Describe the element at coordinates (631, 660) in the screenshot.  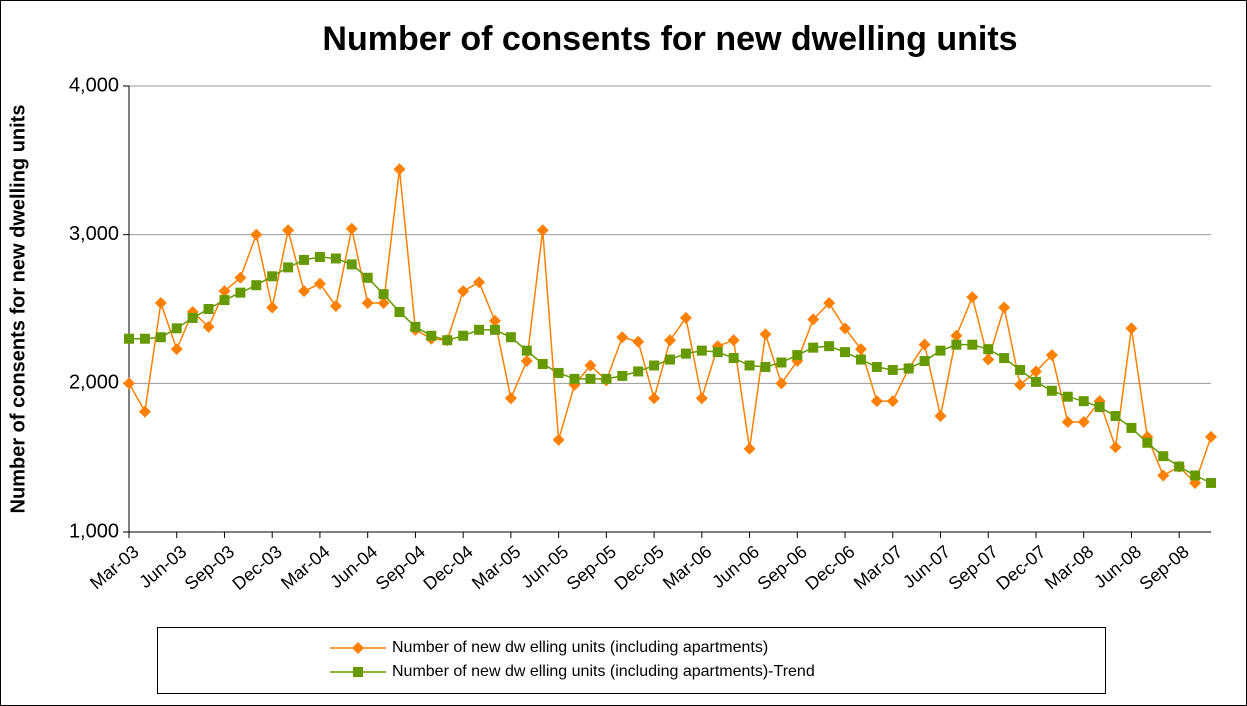
I see `legend-box` at that location.